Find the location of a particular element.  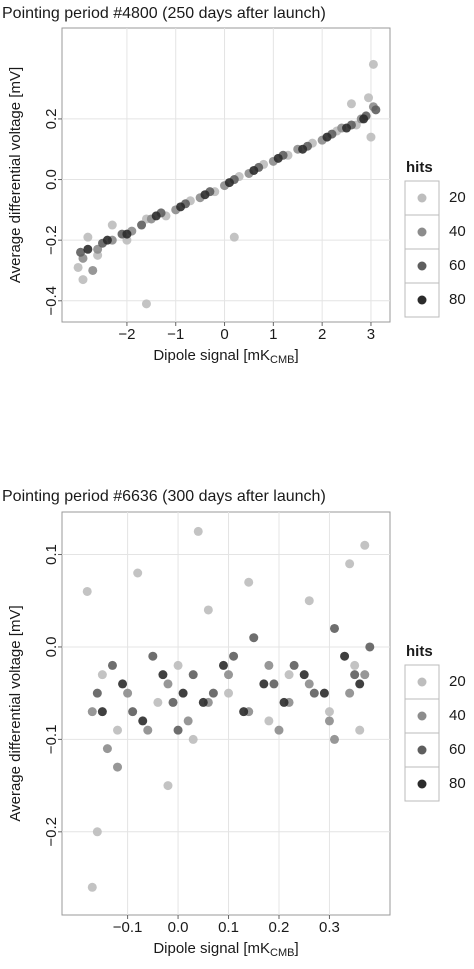

x-tick-label: 0.0 is located at coordinates (178, 927).